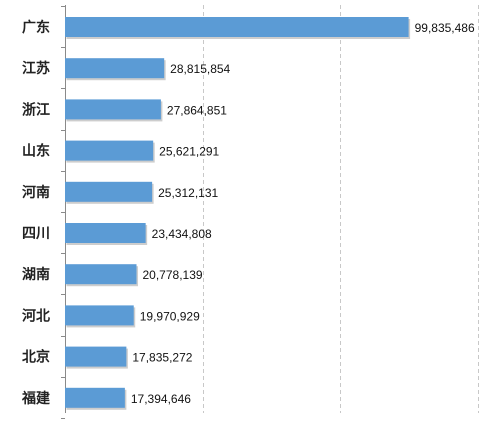 The width and height of the screenshot is (481, 426). I want to click on value-label: 27,864,851, so click(197, 110).